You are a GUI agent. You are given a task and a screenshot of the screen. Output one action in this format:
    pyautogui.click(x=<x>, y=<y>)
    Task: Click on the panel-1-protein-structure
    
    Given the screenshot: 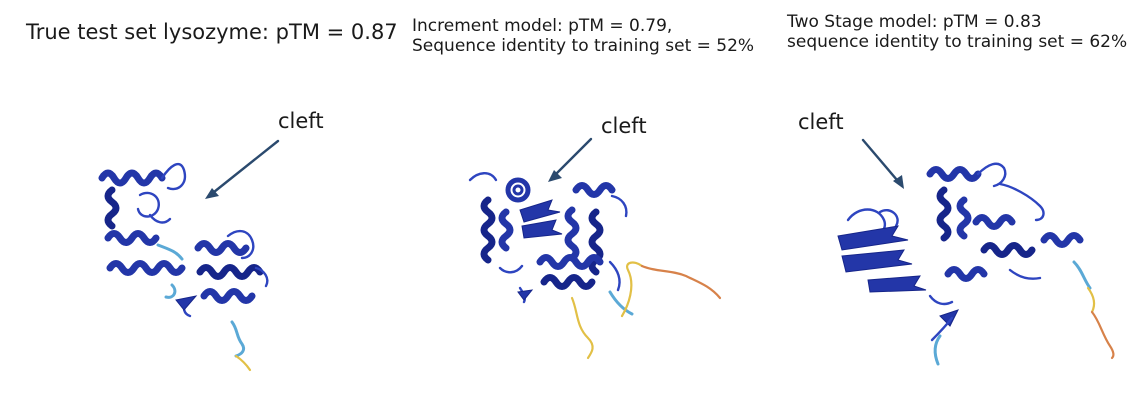 What is the action you would take?
    pyautogui.click(x=183, y=267)
    